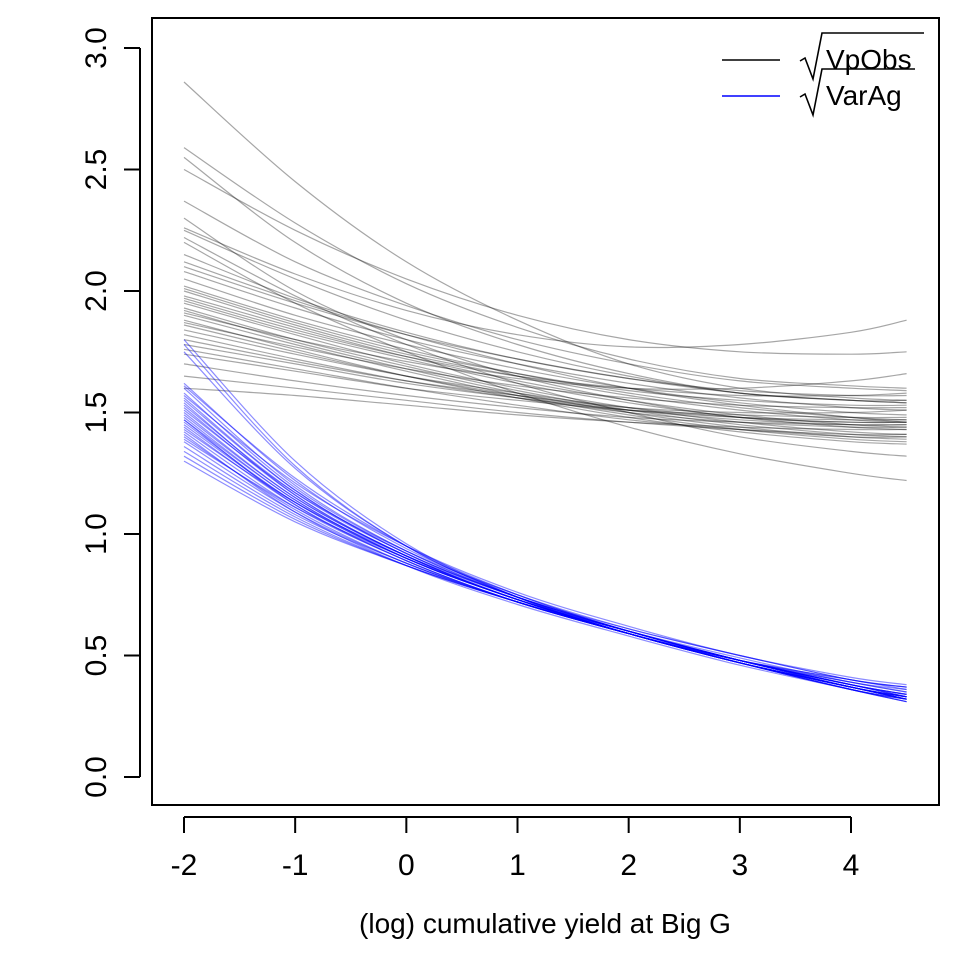 The width and height of the screenshot is (960, 960). Describe the element at coordinates (739, 865) in the screenshot. I see `x-tick-label: 3` at that location.